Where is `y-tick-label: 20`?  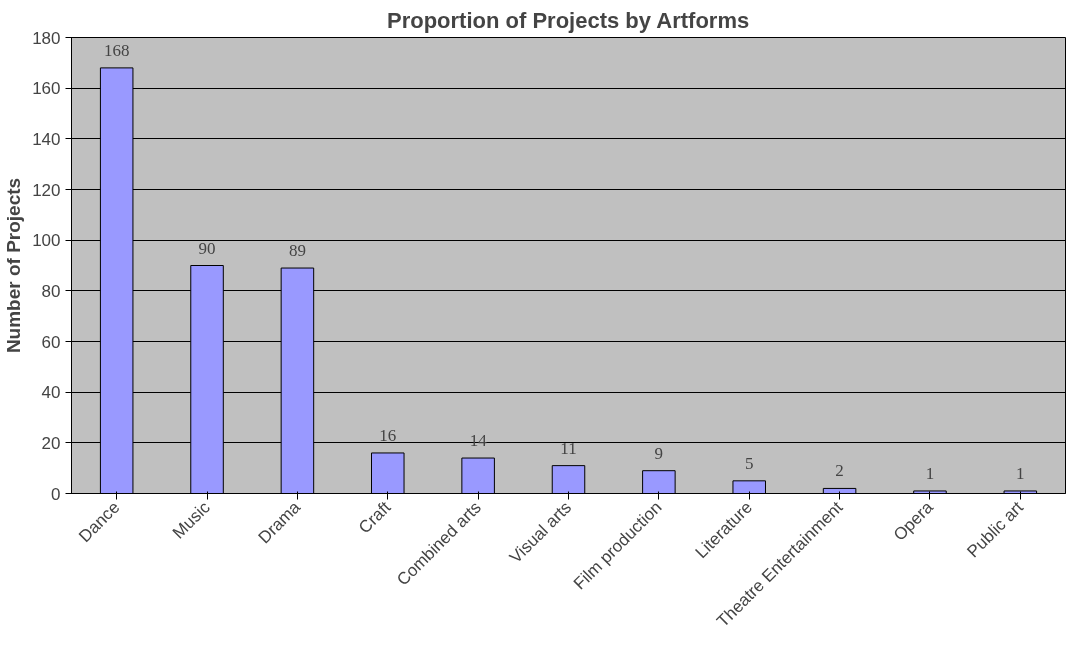 y-tick-label: 20 is located at coordinates (51, 443).